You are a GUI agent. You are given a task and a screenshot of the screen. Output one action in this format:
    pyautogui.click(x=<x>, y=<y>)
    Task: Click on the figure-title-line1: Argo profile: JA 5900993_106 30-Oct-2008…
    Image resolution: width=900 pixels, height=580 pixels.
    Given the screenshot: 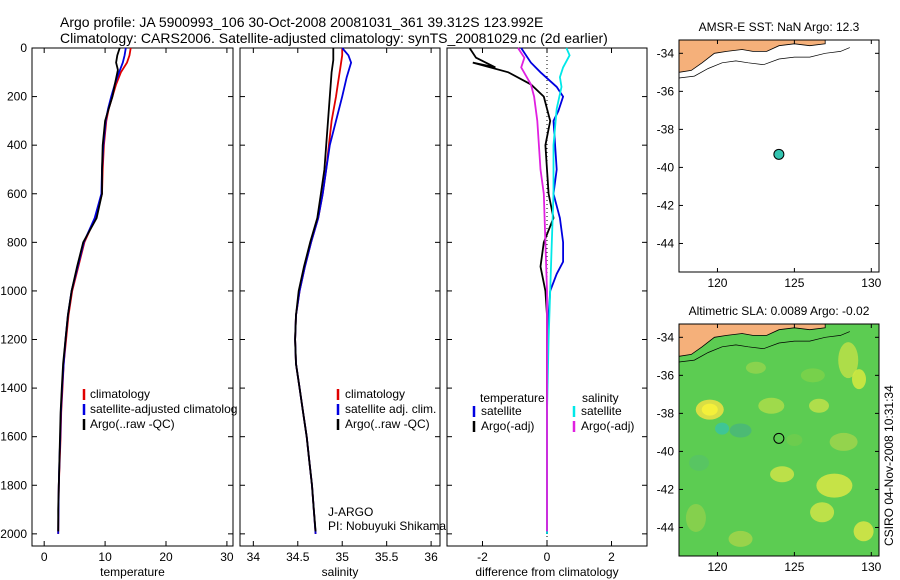 What is the action you would take?
    pyautogui.click(x=302, y=22)
    